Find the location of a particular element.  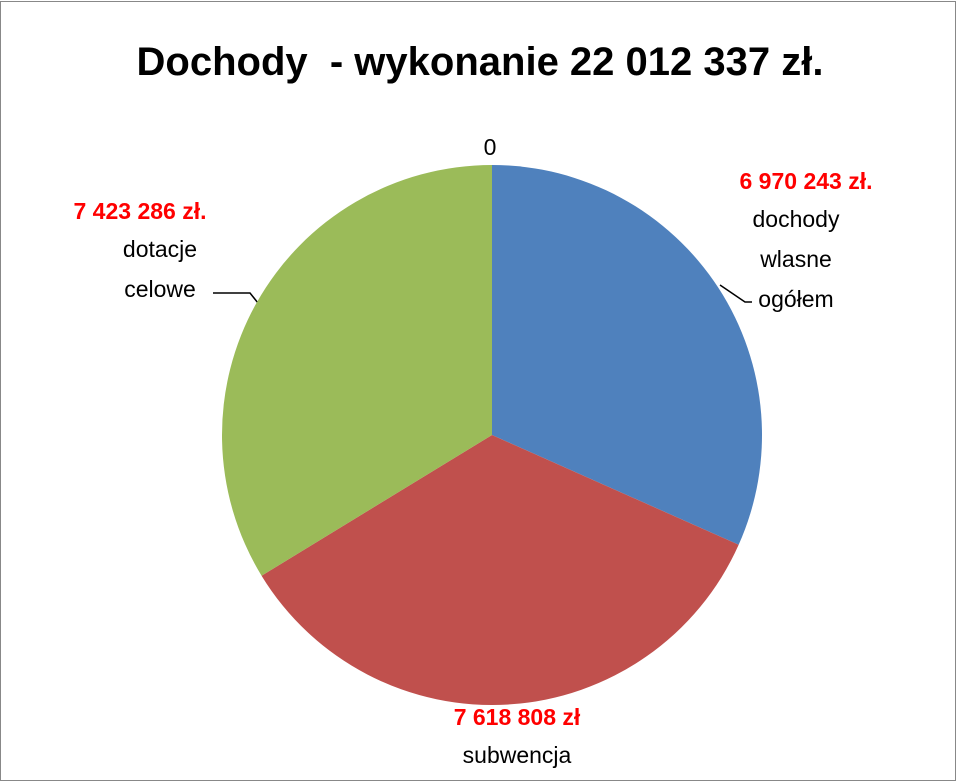

value-label: 0 is located at coordinates (490, 147).